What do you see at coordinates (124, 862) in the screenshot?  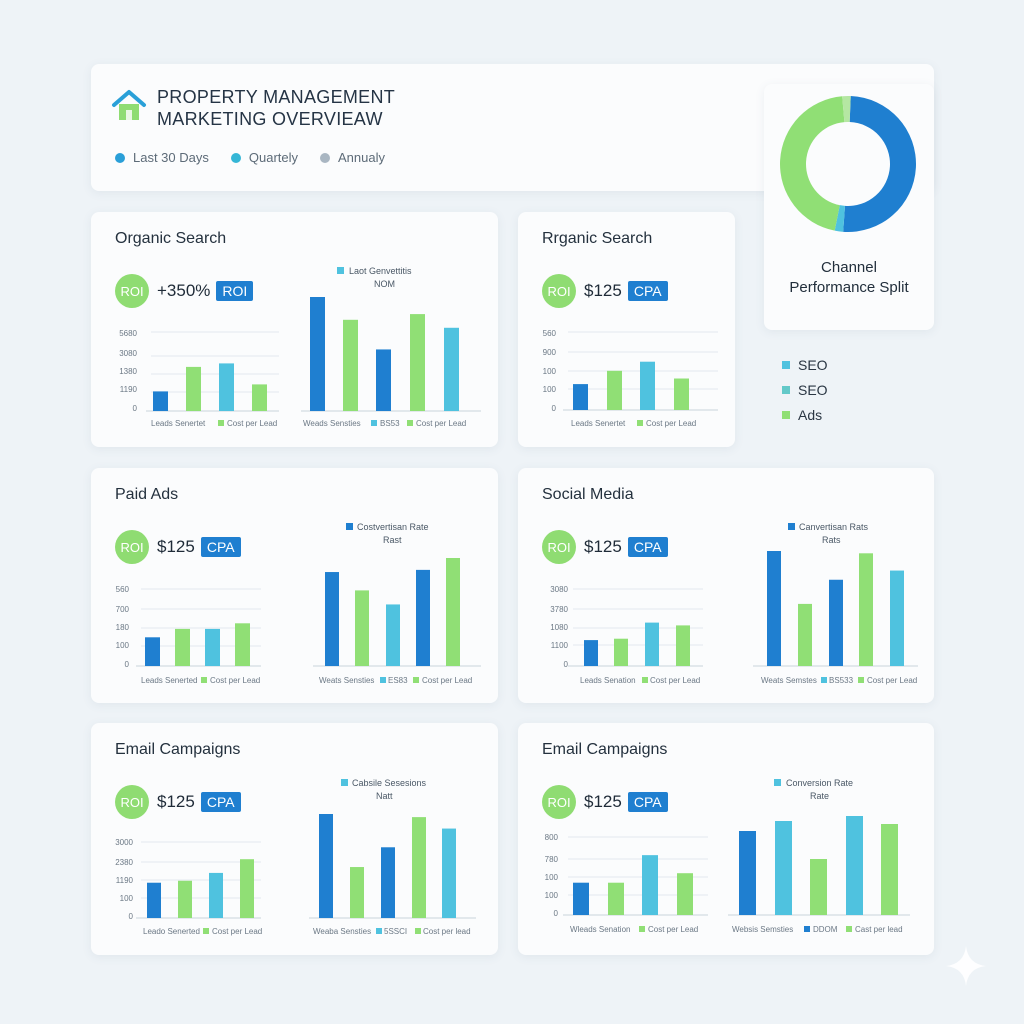 I see `y-tick-label: 2380` at bounding box center [124, 862].